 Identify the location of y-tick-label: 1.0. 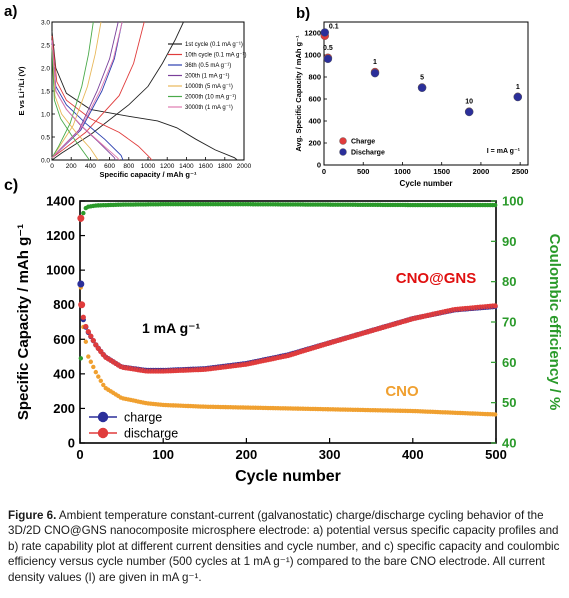
(45, 114).